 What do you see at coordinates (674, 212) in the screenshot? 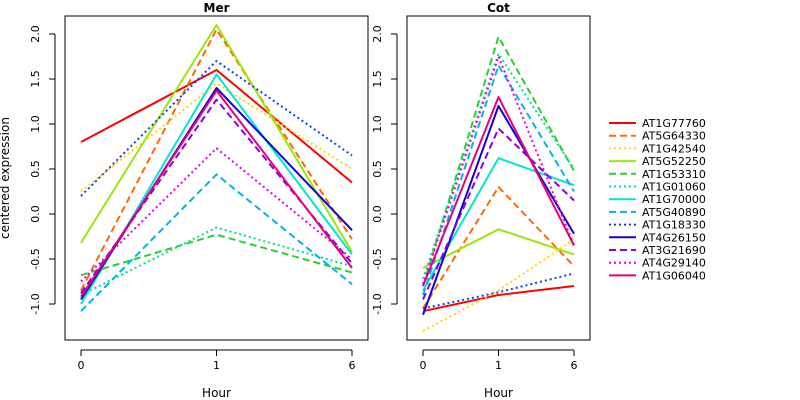
I see `legend-label-at5g40890: AT5G40890` at bounding box center [674, 212].